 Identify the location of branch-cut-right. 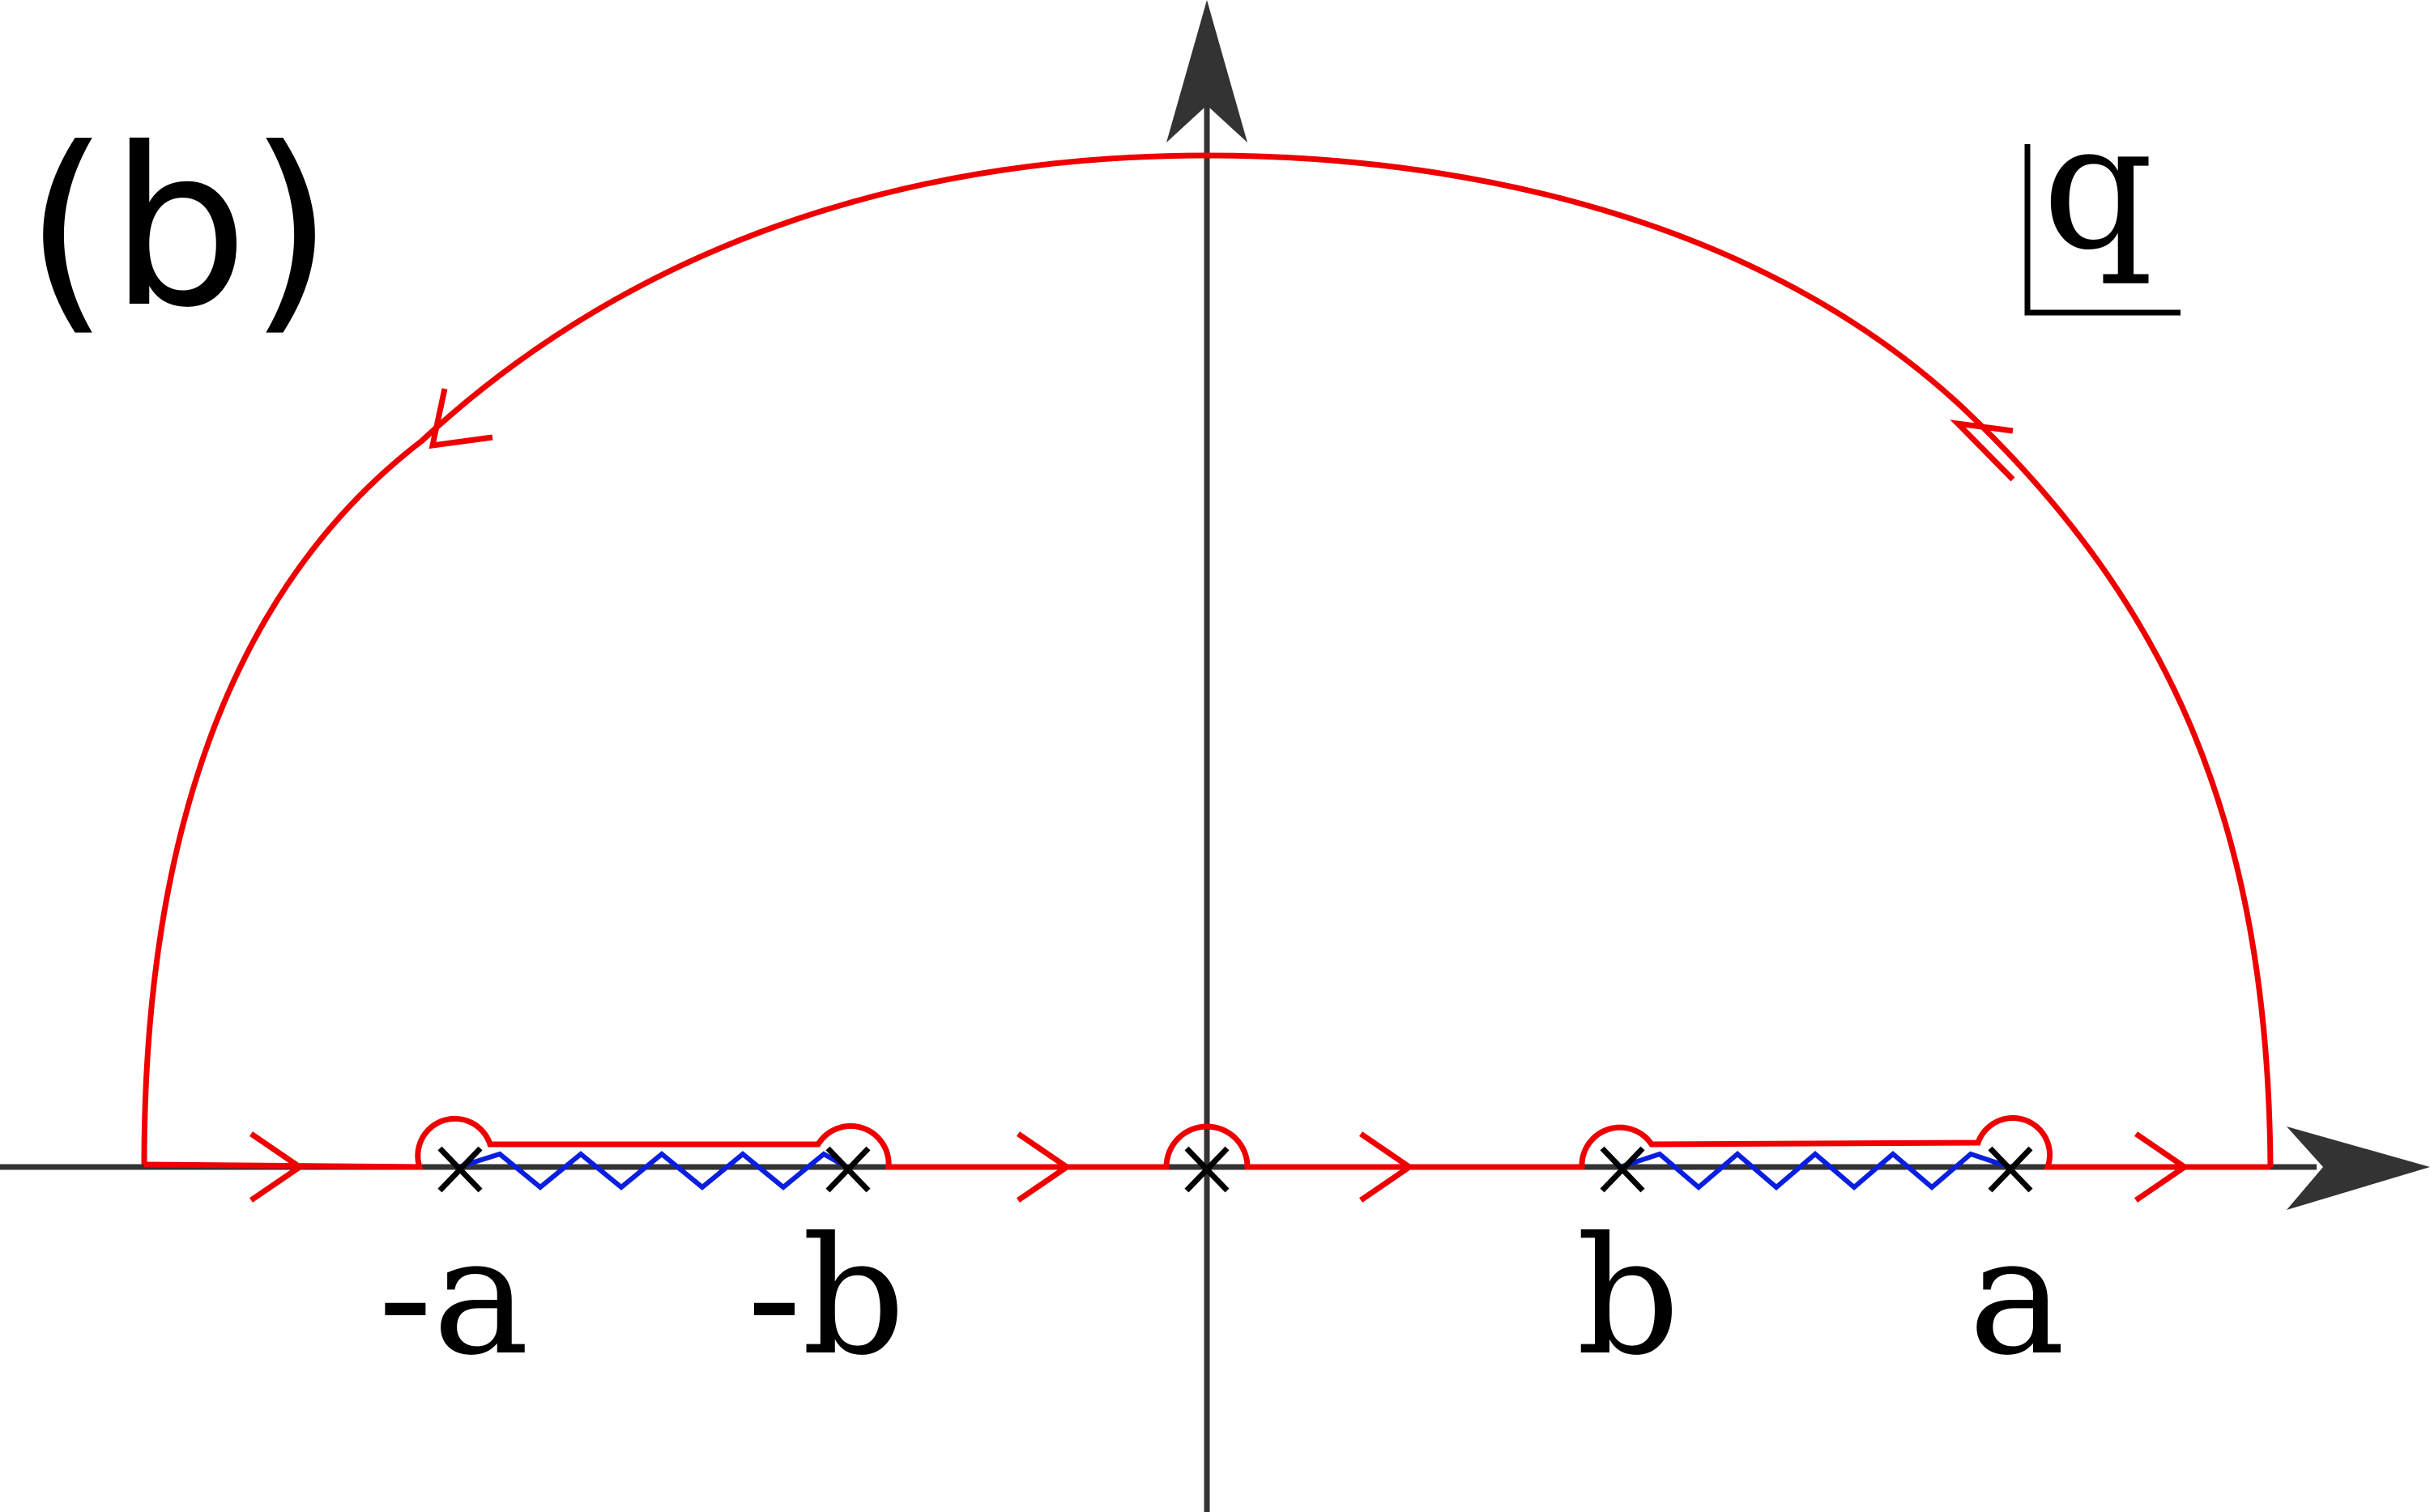
(1814, 1170).